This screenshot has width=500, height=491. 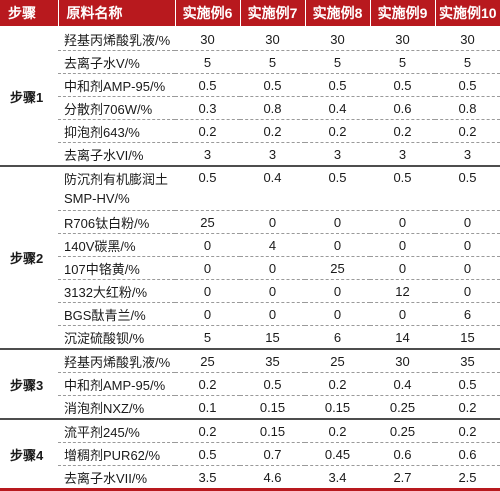 What do you see at coordinates (207, 478) in the screenshot?
I see `value-cell: 3.5` at bounding box center [207, 478].